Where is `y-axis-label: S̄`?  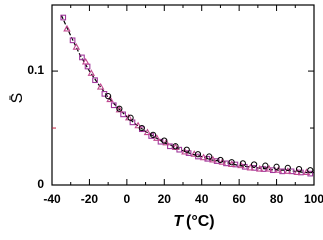
y-axis-label: S̄ is located at coordinates (17, 98).